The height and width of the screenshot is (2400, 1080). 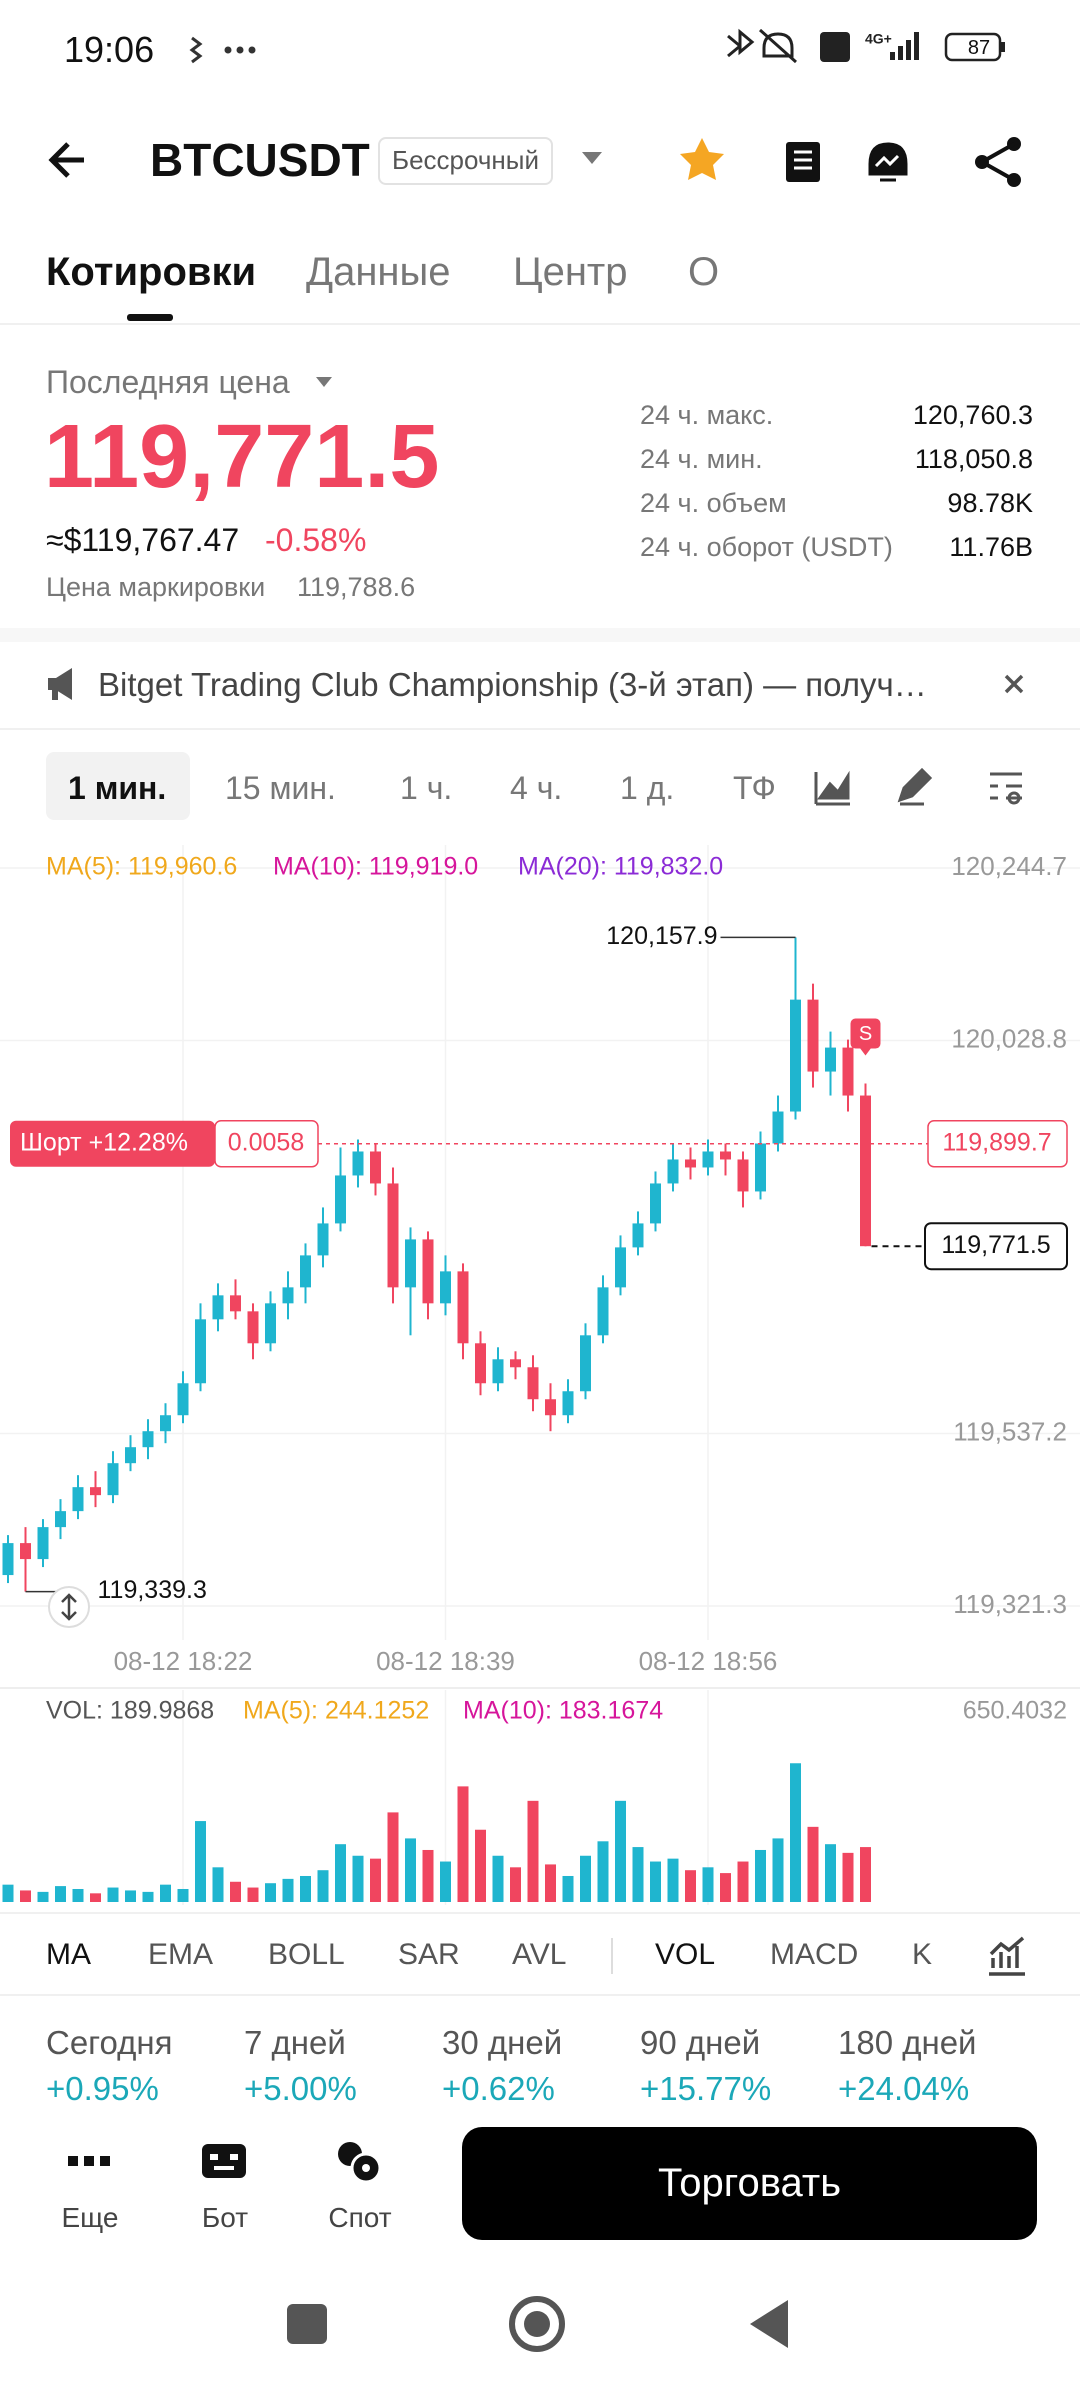 What do you see at coordinates (540, 729) in the screenshot?
I see `divider` at bounding box center [540, 729].